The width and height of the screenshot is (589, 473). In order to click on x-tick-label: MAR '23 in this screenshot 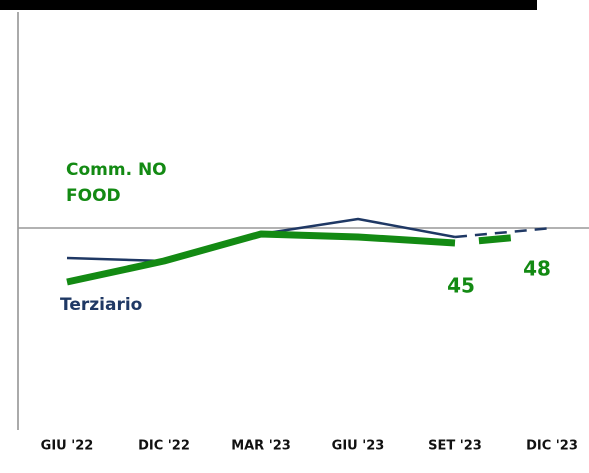, I will do `click(261, 446)`.